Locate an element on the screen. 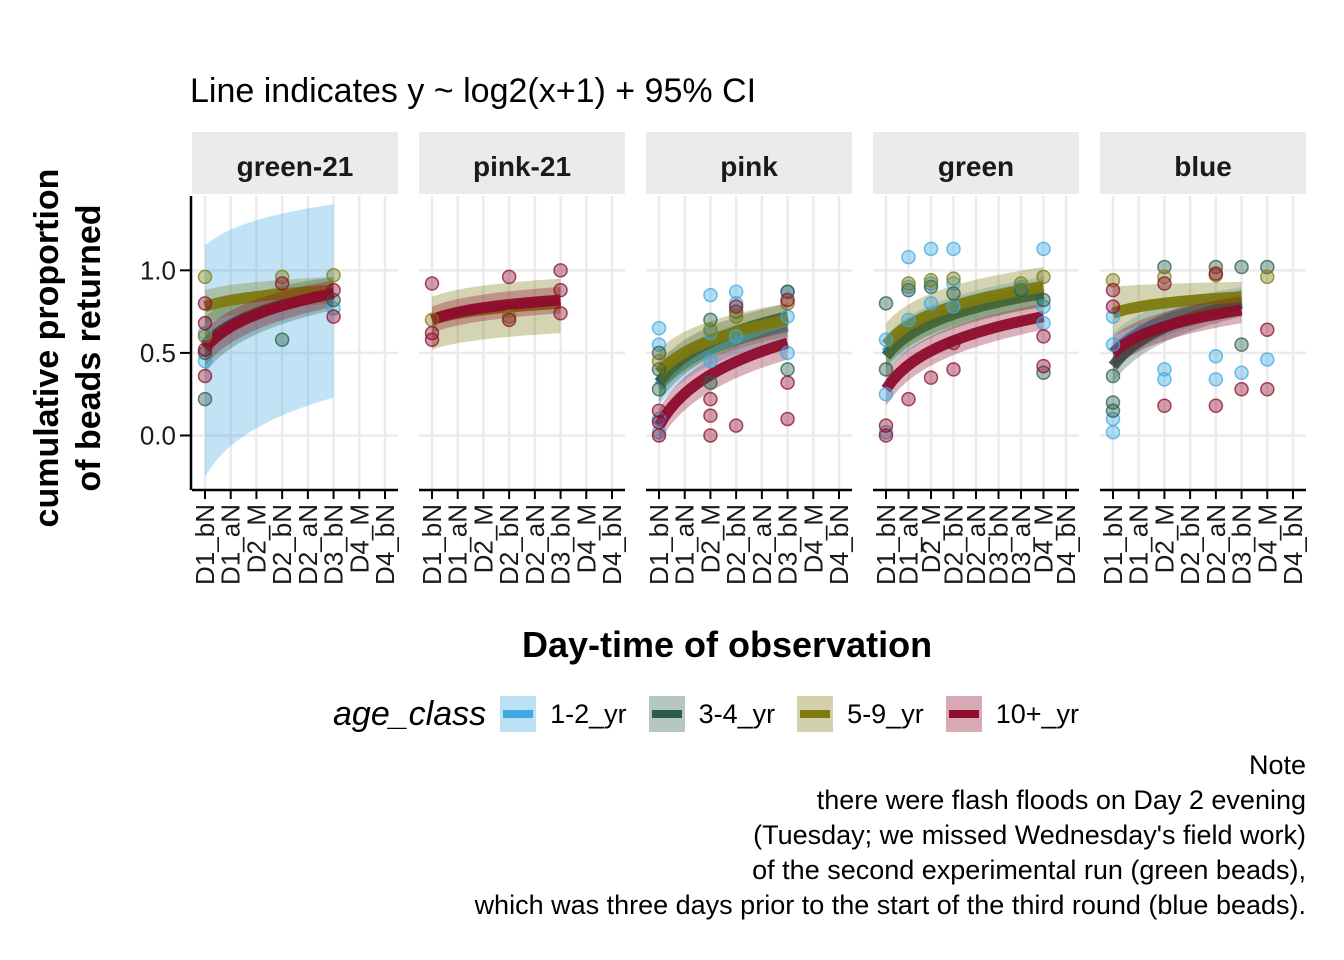  legend-item-1-2-yr: 1-2_yr is located at coordinates (563, 714).